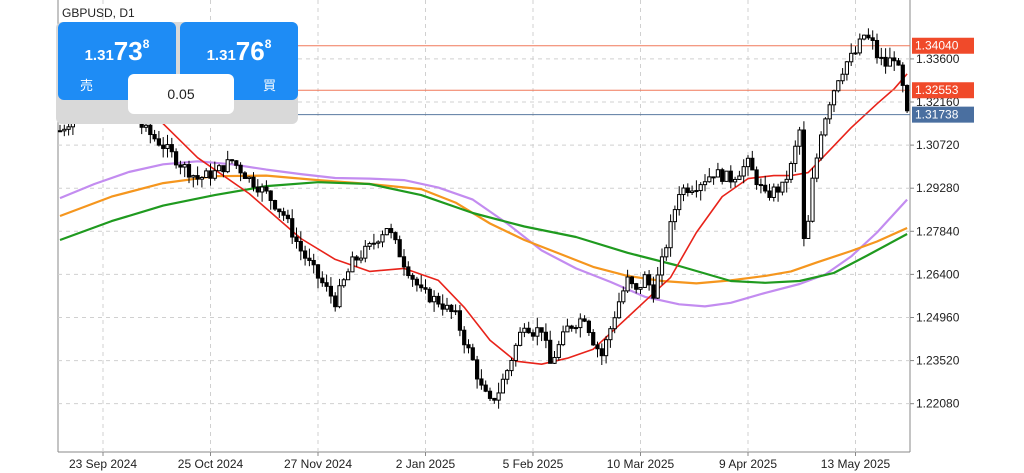 The height and width of the screenshot is (473, 1024). Describe the element at coordinates (87, 85) in the screenshot. I see `sell-label: 売` at that location.